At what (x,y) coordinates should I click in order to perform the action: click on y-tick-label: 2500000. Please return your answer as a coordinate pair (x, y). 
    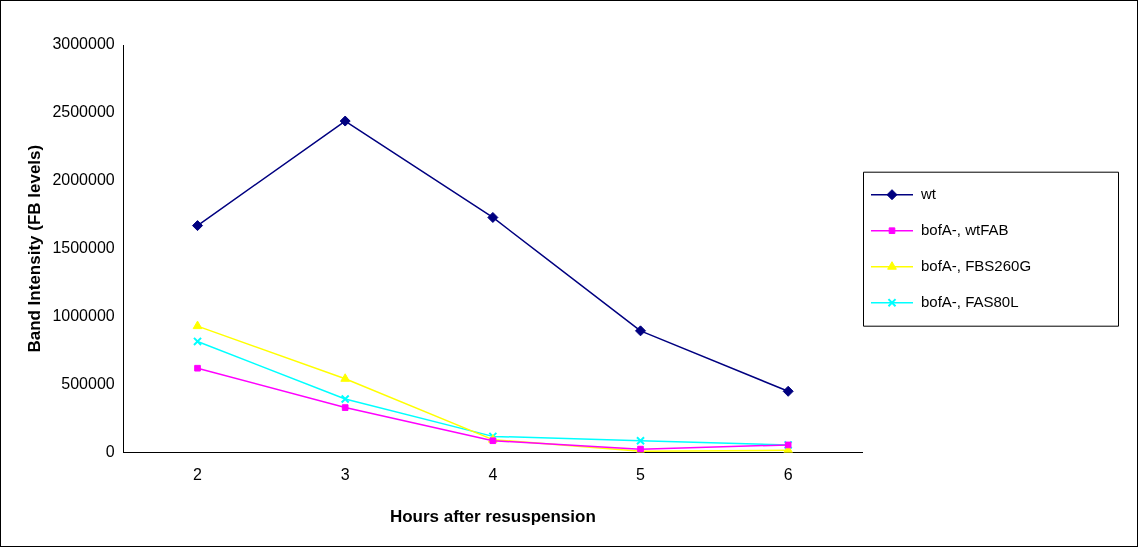
    Looking at the image, I should click on (83, 112).